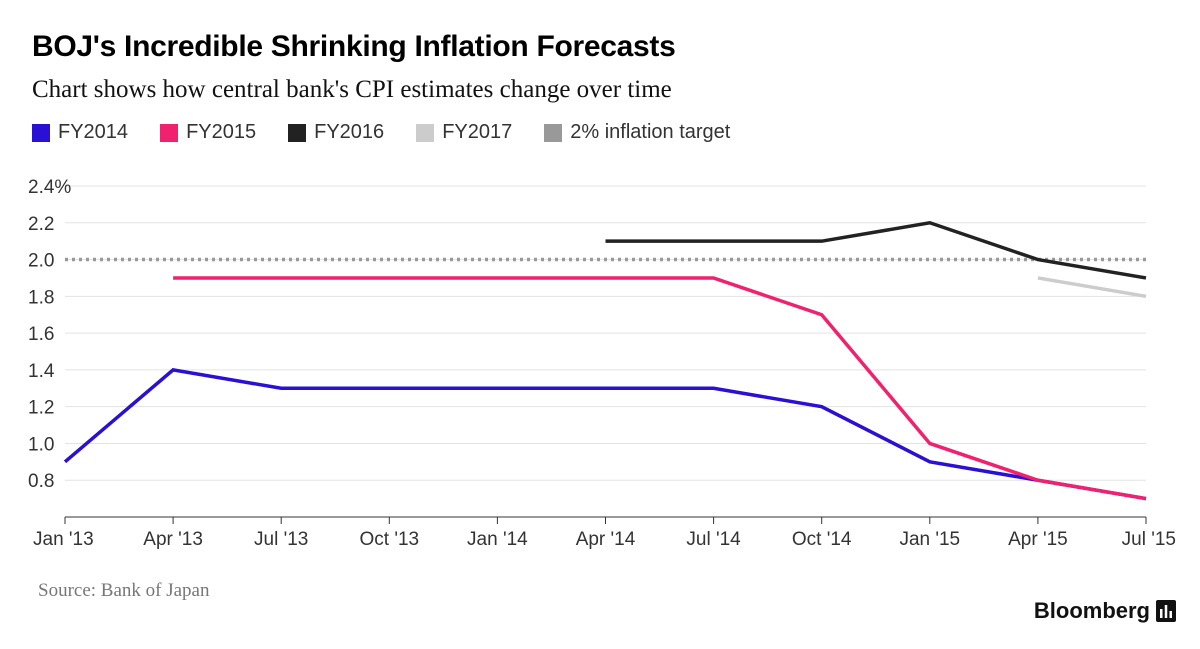 Image resolution: width=1200 pixels, height=649 pixels. What do you see at coordinates (41, 261) in the screenshot?
I see `y-tick-label: 2.0` at bounding box center [41, 261].